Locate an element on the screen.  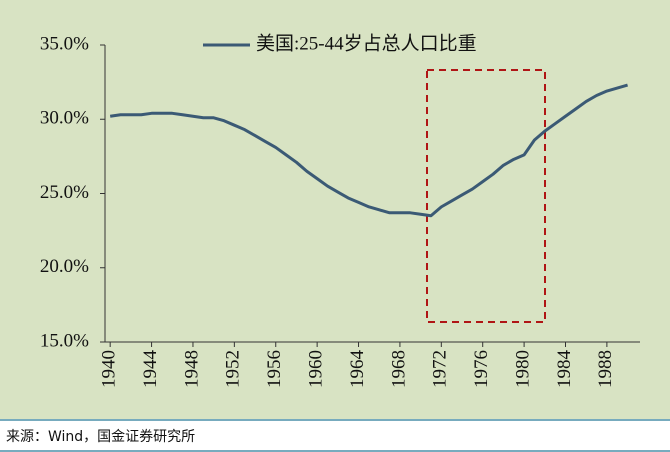
x-tick-label: 1968 is located at coordinates (398, 369).